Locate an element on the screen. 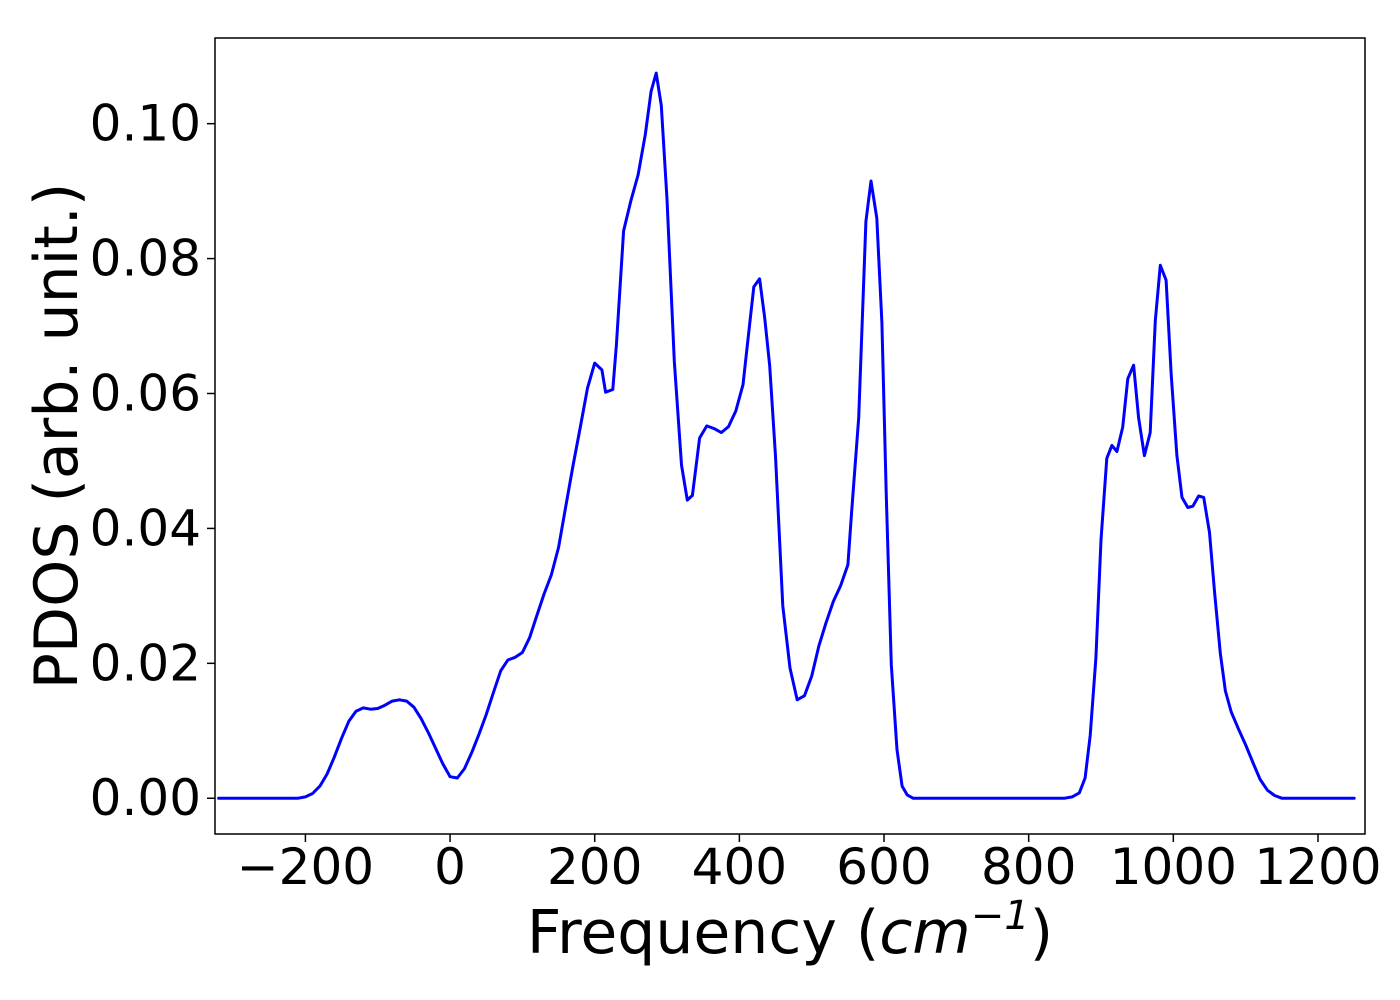 The width and height of the screenshot is (1400, 1000). x-tick-label: 800 is located at coordinates (1028, 867).